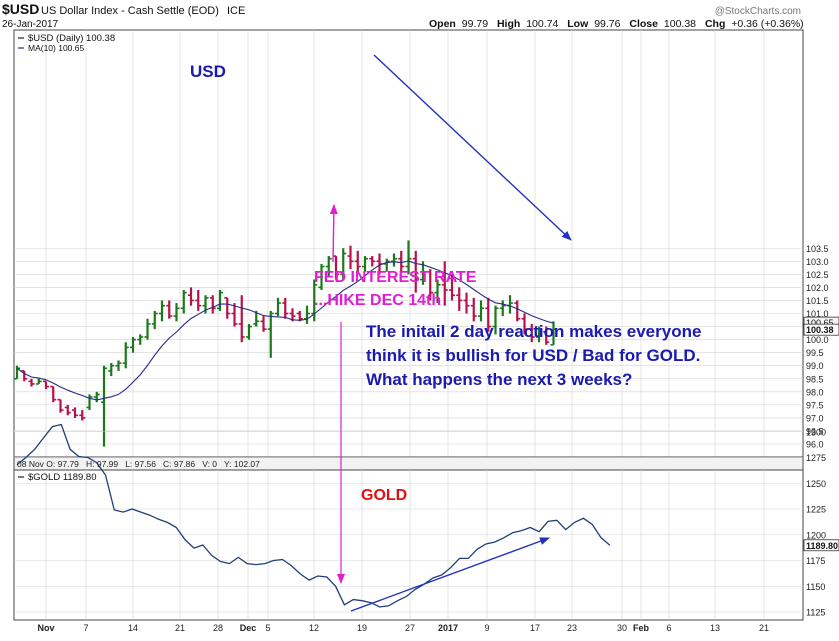 The height and width of the screenshot is (641, 839). I want to click on usd-y-tick-label: 101.0, so click(817, 314).